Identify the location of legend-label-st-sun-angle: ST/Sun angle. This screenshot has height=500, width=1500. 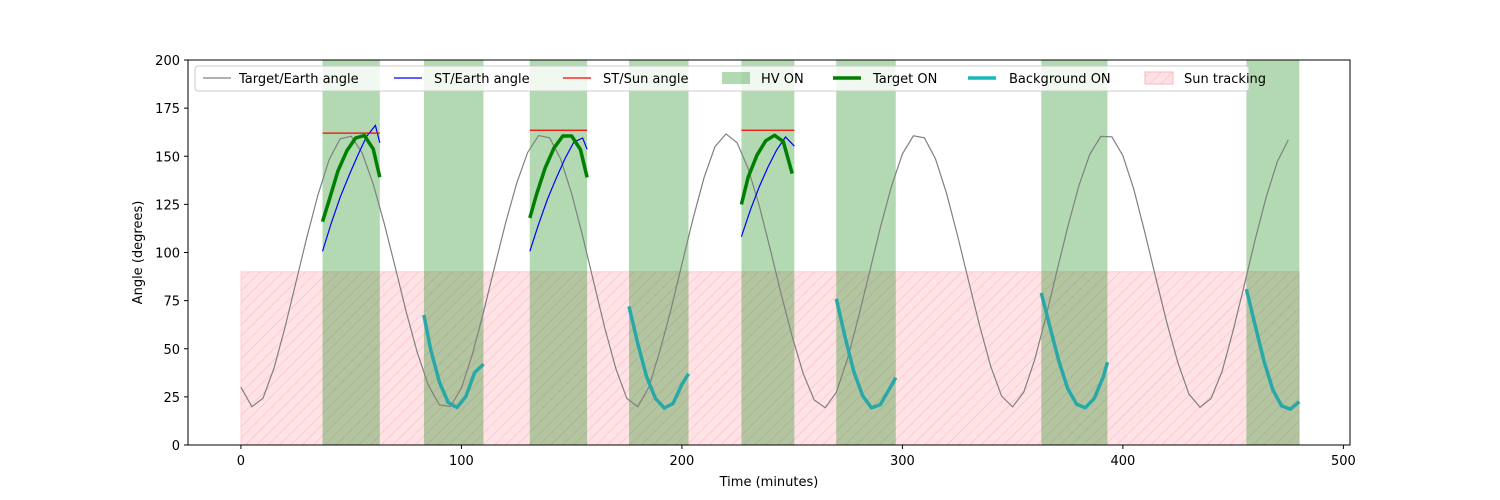
(646, 79).